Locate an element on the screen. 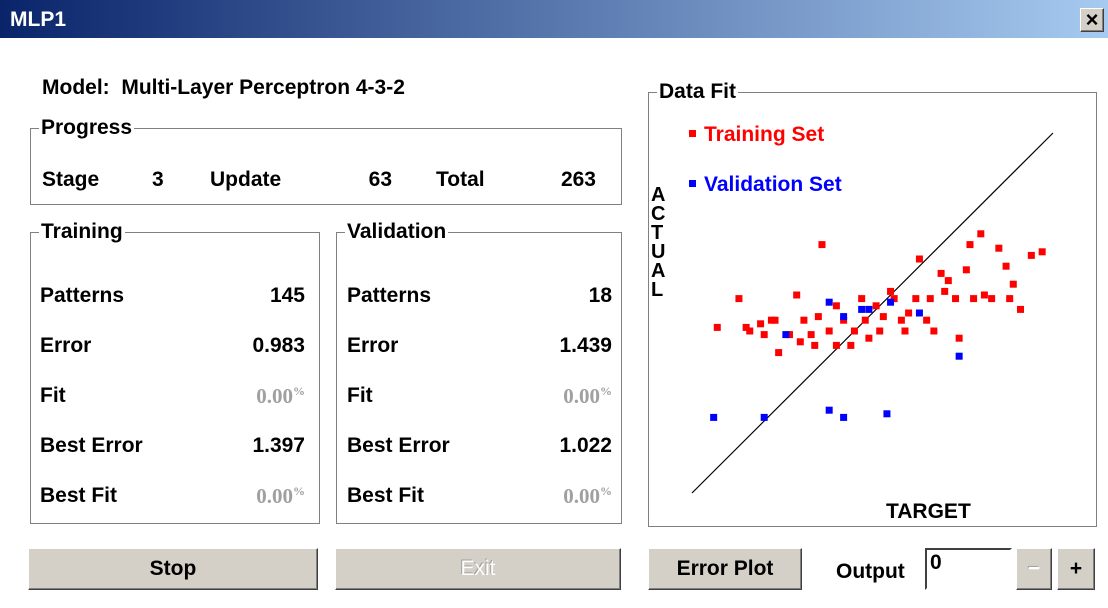  row-value: 1.397 is located at coordinates (278, 445).